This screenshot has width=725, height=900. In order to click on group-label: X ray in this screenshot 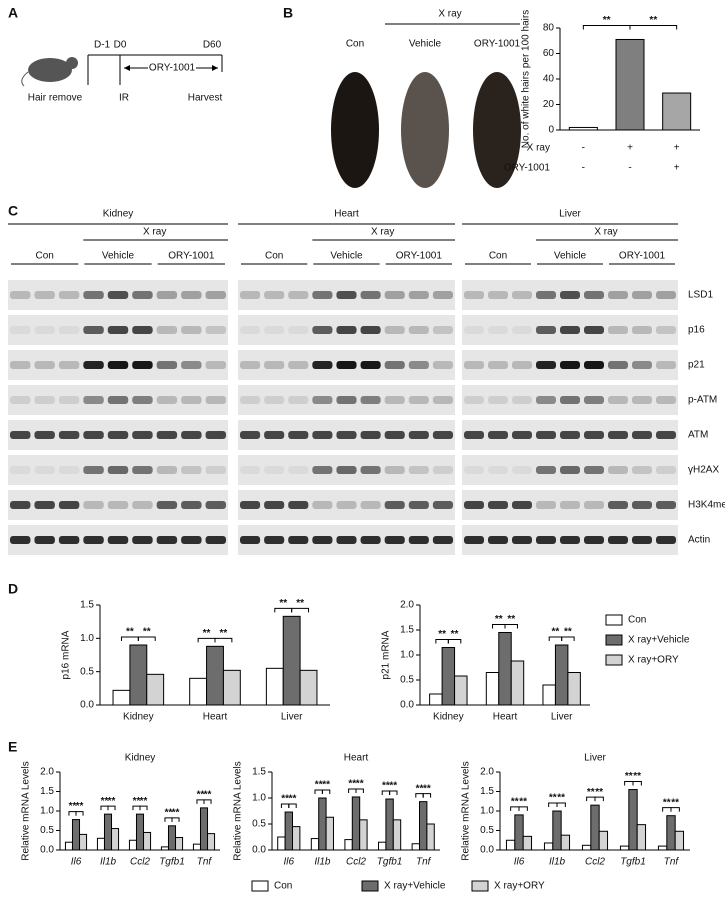, I will do `click(154, 232)`.